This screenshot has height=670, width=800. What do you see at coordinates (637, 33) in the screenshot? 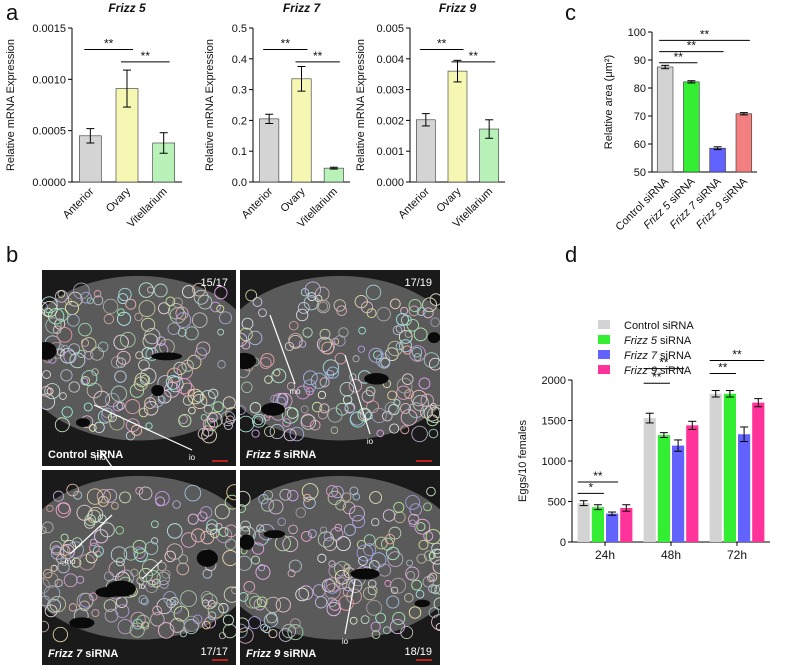
I see `y-tick-label: 100` at bounding box center [637, 33].